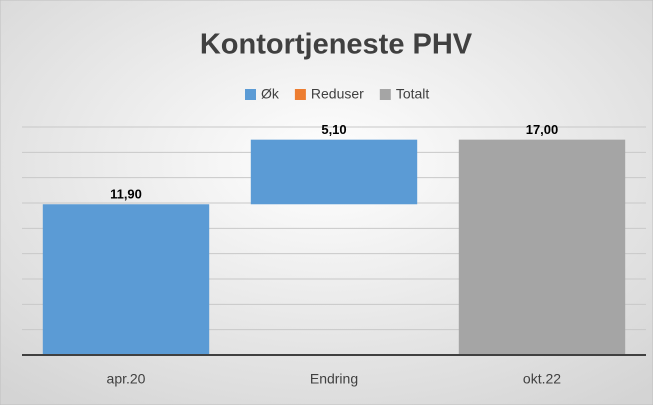  I want to click on x-tick-label: apr.20, so click(126, 379).